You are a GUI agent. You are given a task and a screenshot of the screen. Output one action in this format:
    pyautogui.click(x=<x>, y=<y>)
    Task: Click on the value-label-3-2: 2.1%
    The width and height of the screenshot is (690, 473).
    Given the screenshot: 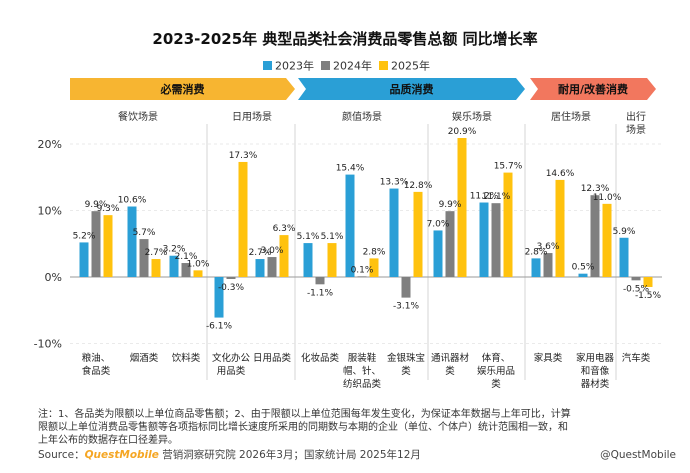 What is the action you would take?
    pyautogui.click(x=186, y=257)
    